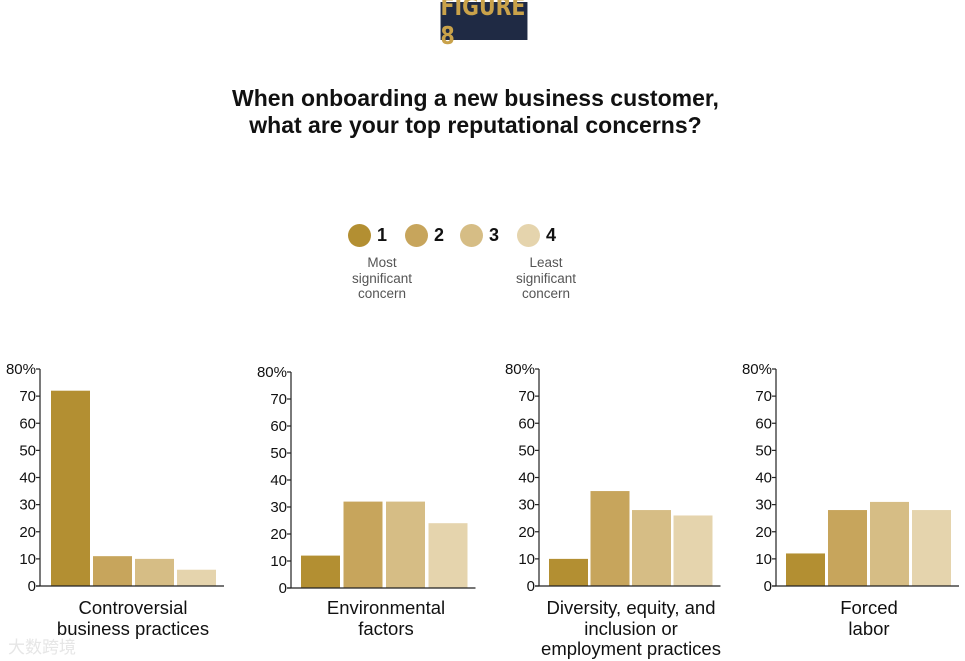  I want to click on category-label-environmental: Environmental factors, so click(386, 618).